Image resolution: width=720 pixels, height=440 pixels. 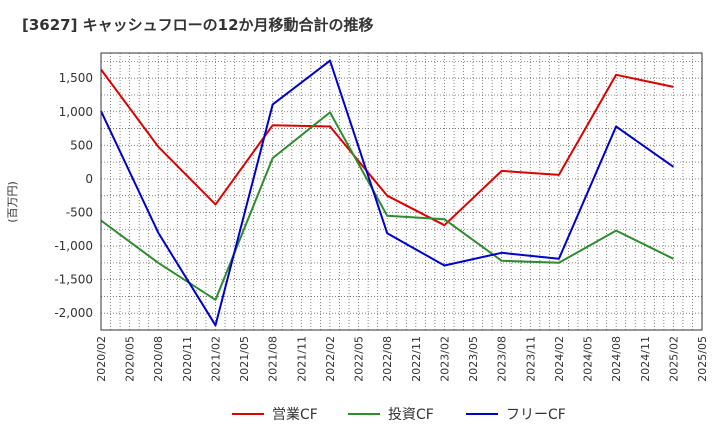 What do you see at coordinates (411, 415) in the screenshot?
I see `legend-label: 投資CF` at bounding box center [411, 415].